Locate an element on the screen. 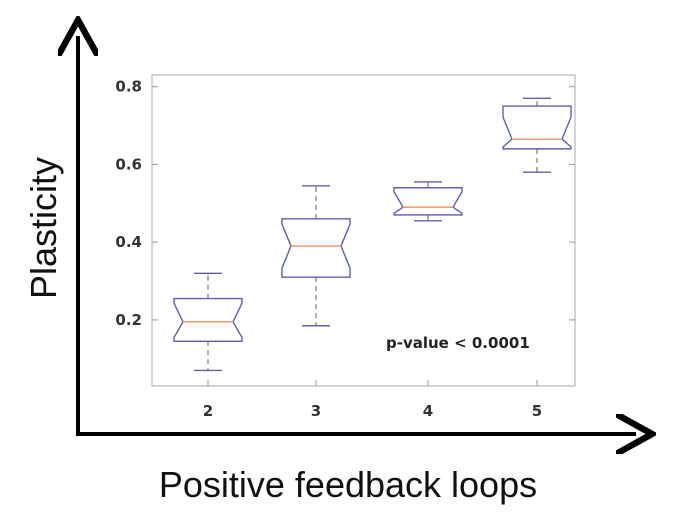 This screenshot has height=517, width=673. p-value-annotation: p-value < 0.0001 is located at coordinates (458, 343).